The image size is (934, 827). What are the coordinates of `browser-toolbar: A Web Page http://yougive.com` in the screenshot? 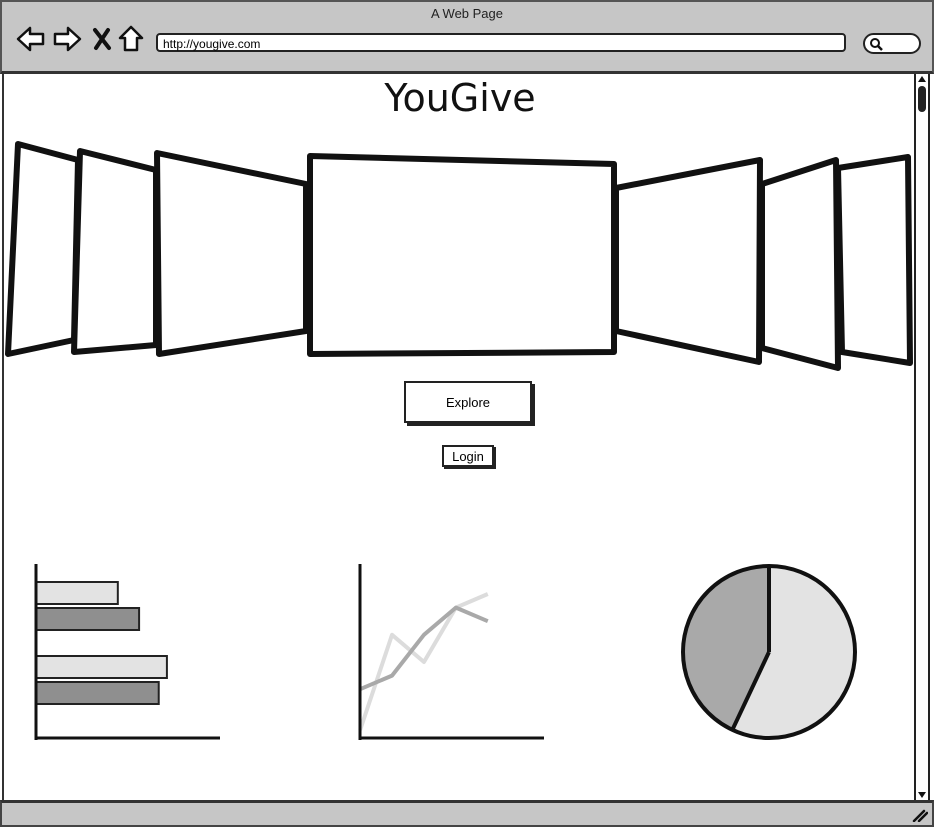 It's located at (467, 37).